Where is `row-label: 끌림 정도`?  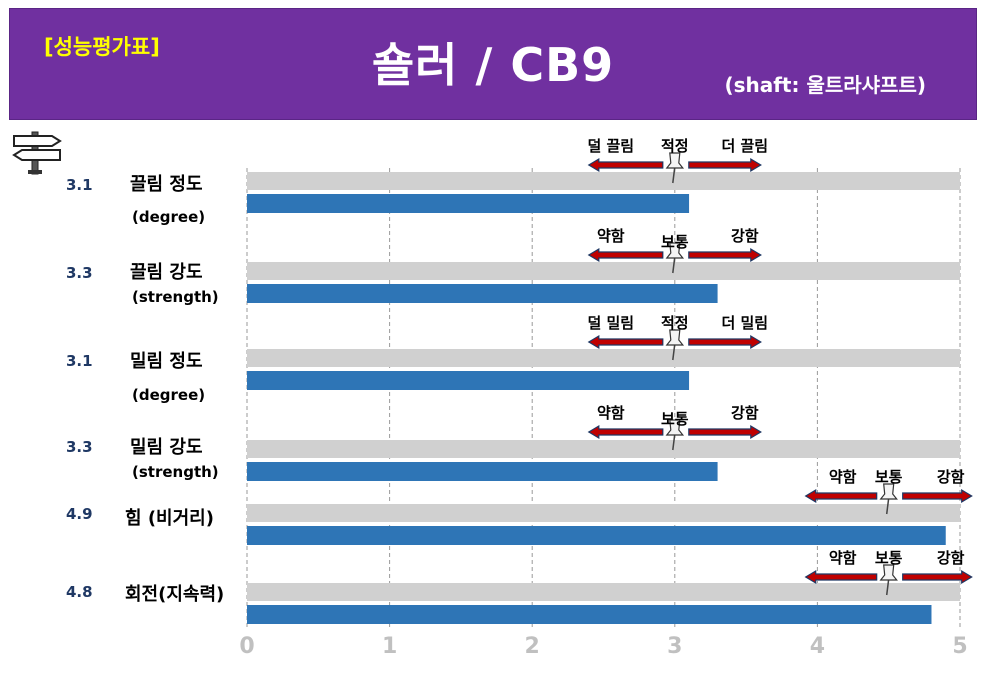
row-label: 끌림 정도 is located at coordinates (166, 184).